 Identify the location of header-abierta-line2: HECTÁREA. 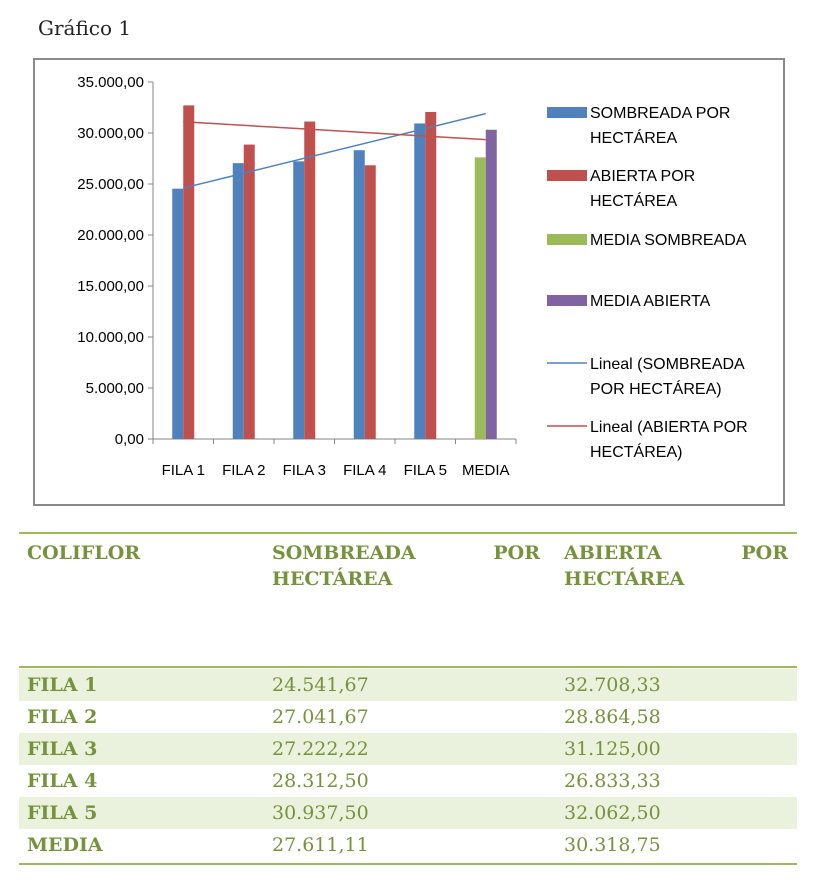
(624, 579).